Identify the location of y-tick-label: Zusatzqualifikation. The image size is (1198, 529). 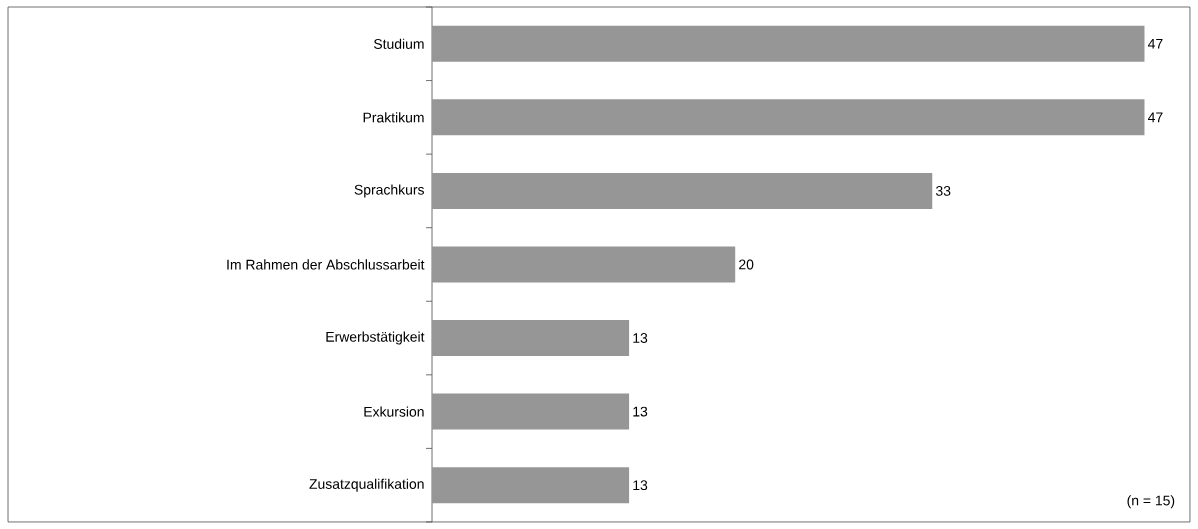
(366, 485).